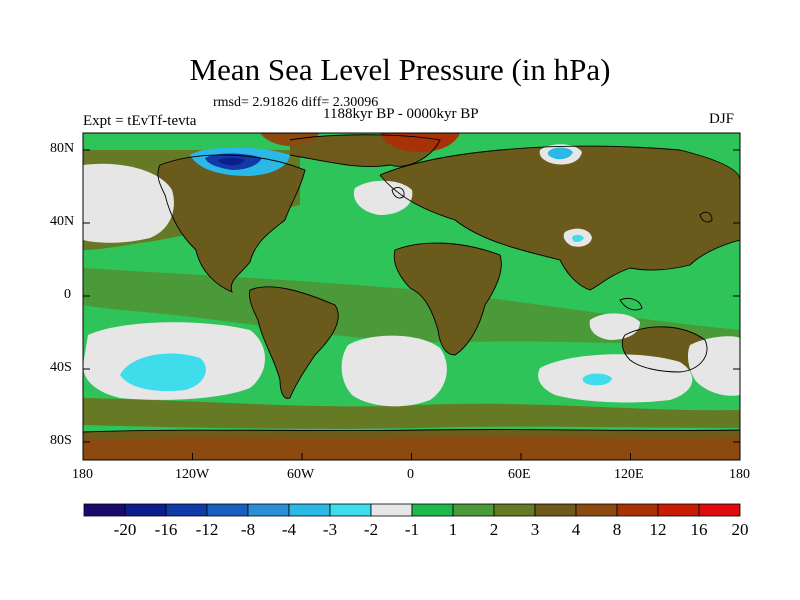 Image resolution: width=800 pixels, height=600 pixels. Describe the element at coordinates (166, 529) in the screenshot. I see `colorbar-label: -16` at that location.